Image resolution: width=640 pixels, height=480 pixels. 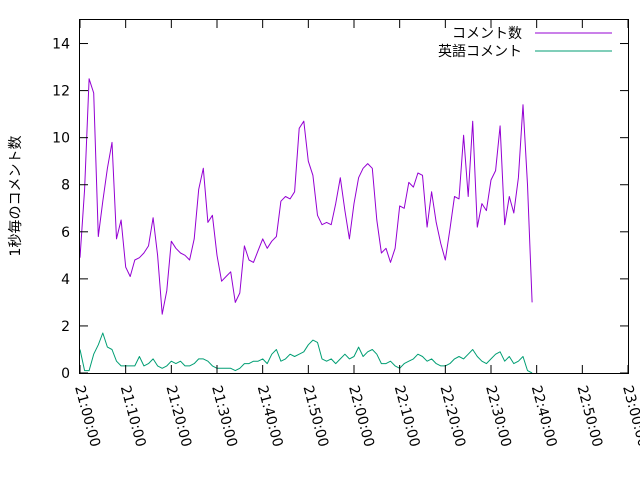 I want to click on x-tick-label: 23:00:00, so click(x=629, y=416).